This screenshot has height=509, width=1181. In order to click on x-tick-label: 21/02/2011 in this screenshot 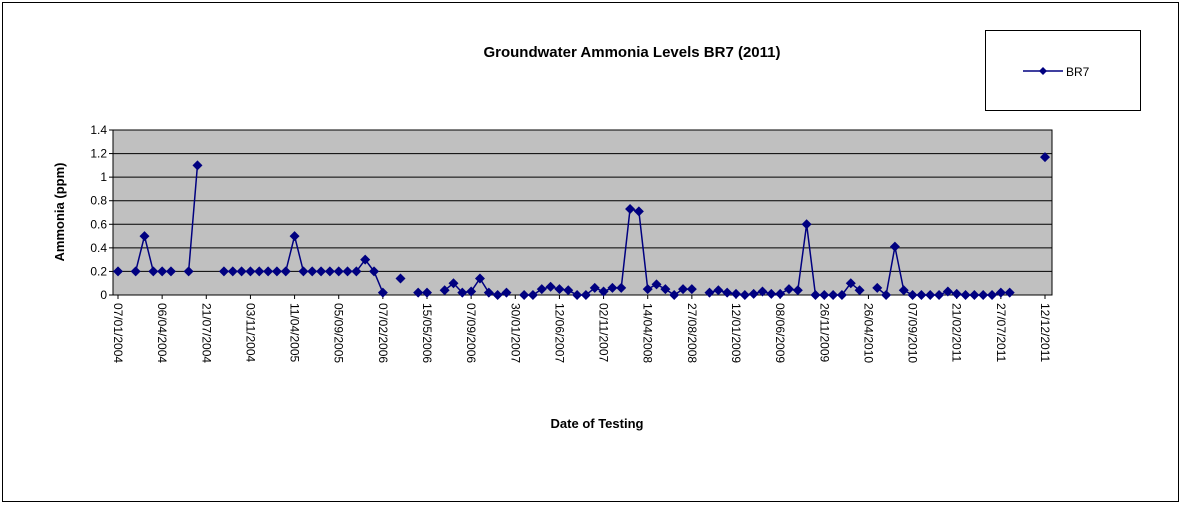, I will do `click(957, 332)`.